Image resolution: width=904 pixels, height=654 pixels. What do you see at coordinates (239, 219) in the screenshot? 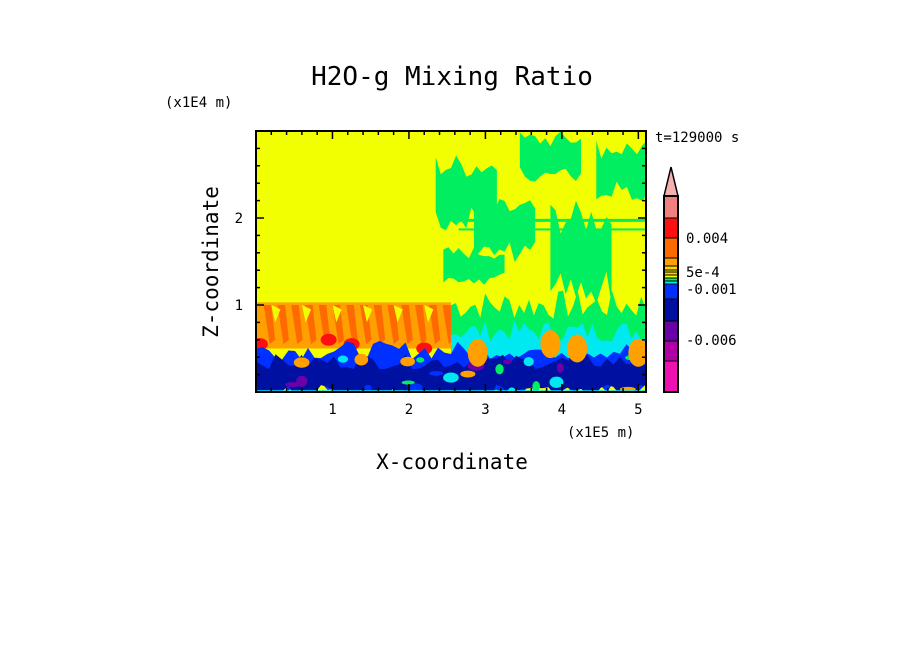
I see `y-tick-label: 2` at bounding box center [239, 219].